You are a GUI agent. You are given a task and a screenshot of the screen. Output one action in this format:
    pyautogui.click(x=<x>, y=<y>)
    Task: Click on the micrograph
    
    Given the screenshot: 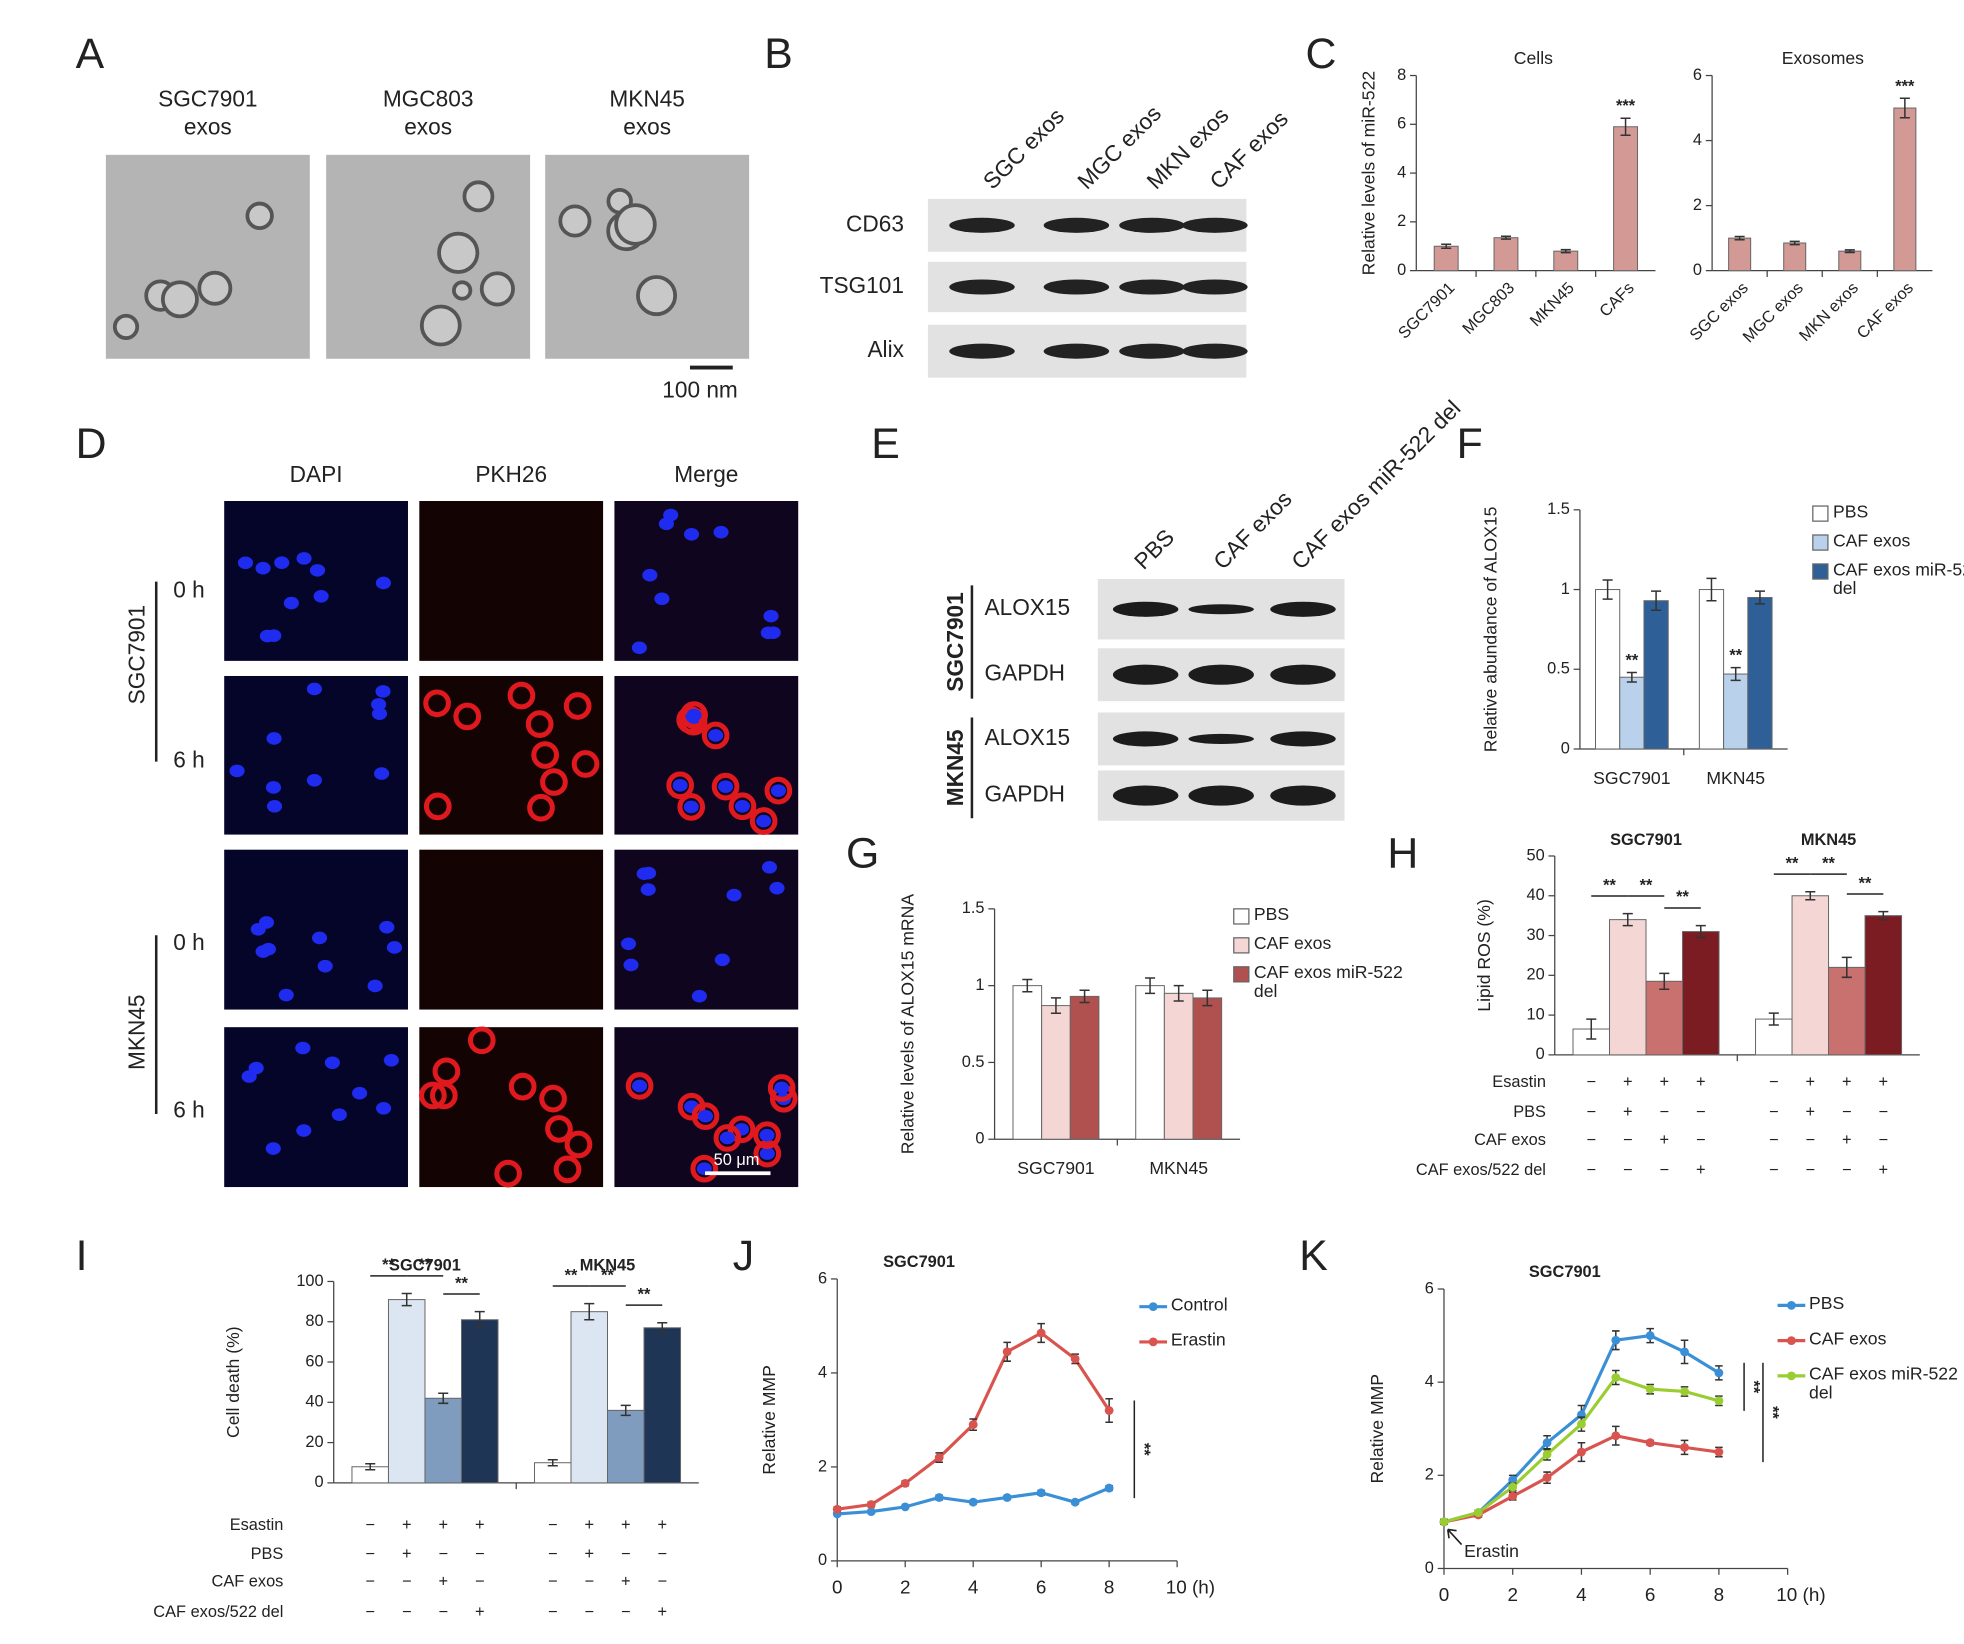 What is the action you would take?
    pyautogui.click(x=511, y=581)
    